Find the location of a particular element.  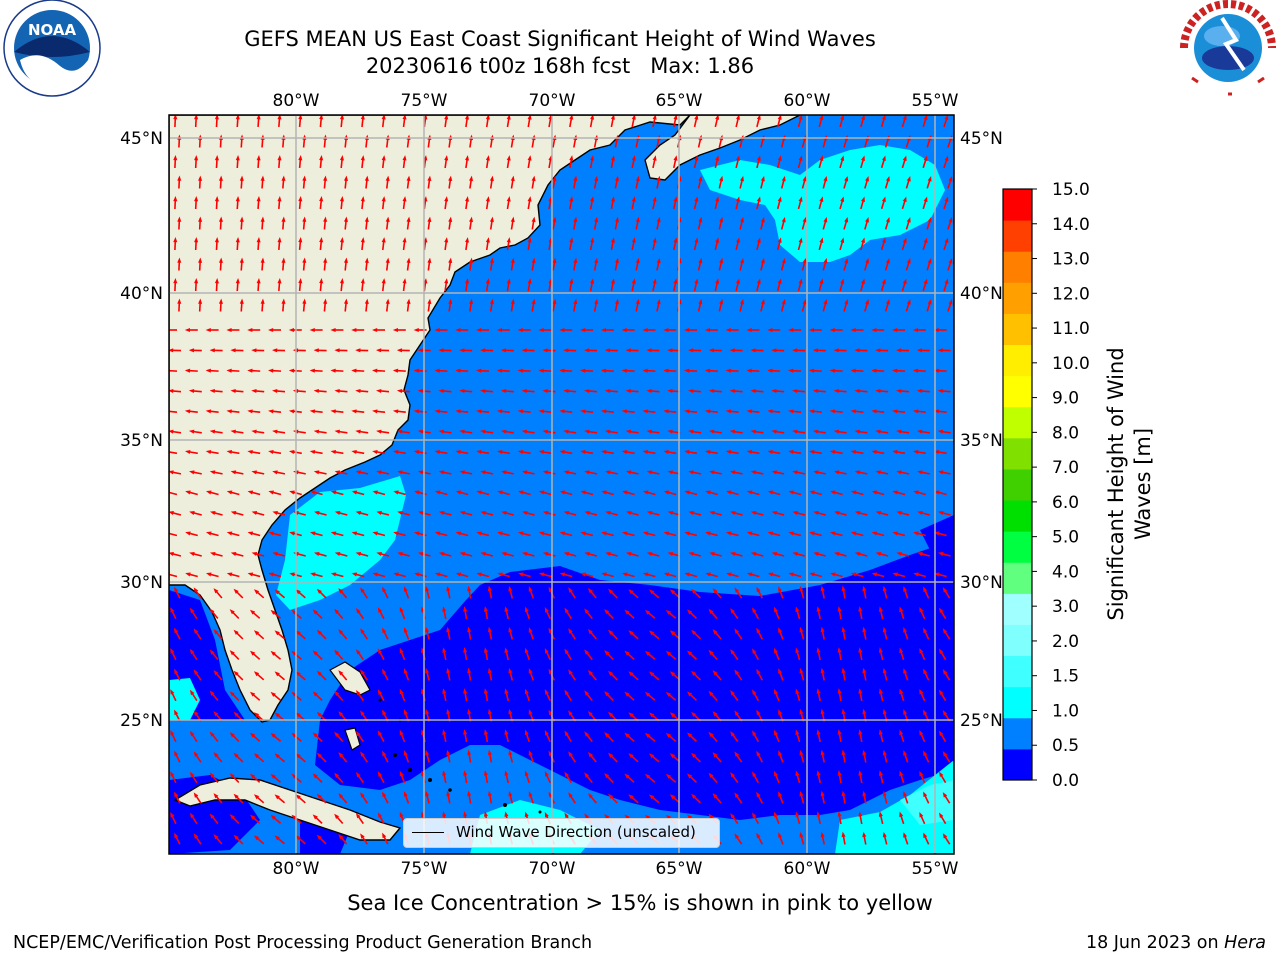

colorbar-tick-label: 2.0 is located at coordinates (1065, 642).